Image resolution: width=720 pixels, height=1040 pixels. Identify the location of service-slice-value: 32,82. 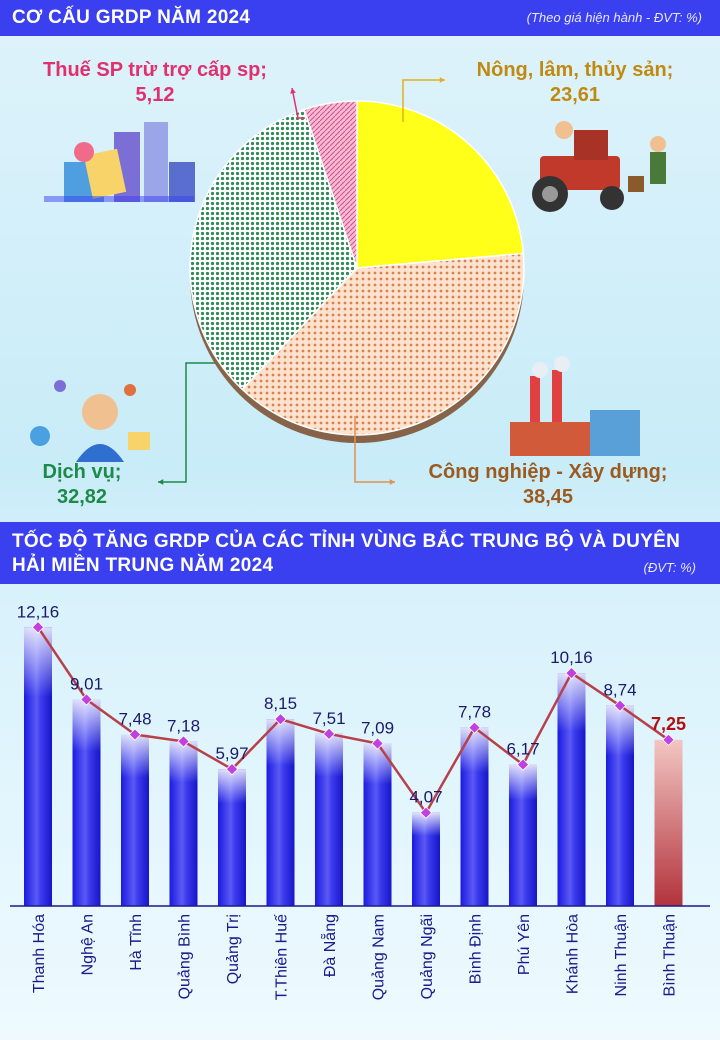
(82, 497).